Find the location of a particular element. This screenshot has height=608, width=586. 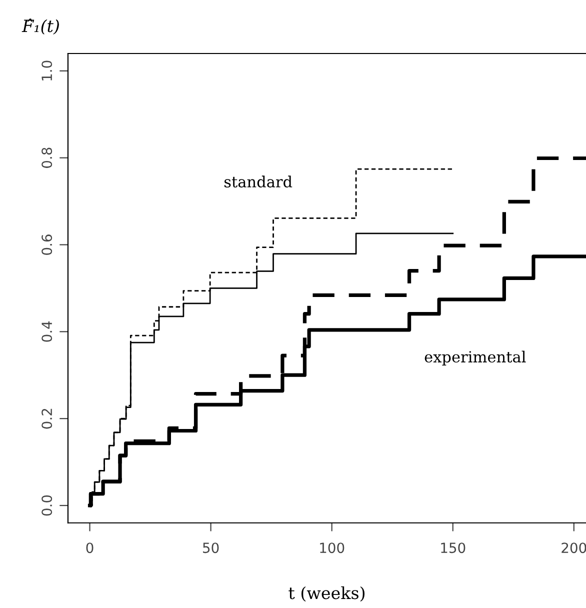

y-tick-label: 0.6 is located at coordinates (47, 244).